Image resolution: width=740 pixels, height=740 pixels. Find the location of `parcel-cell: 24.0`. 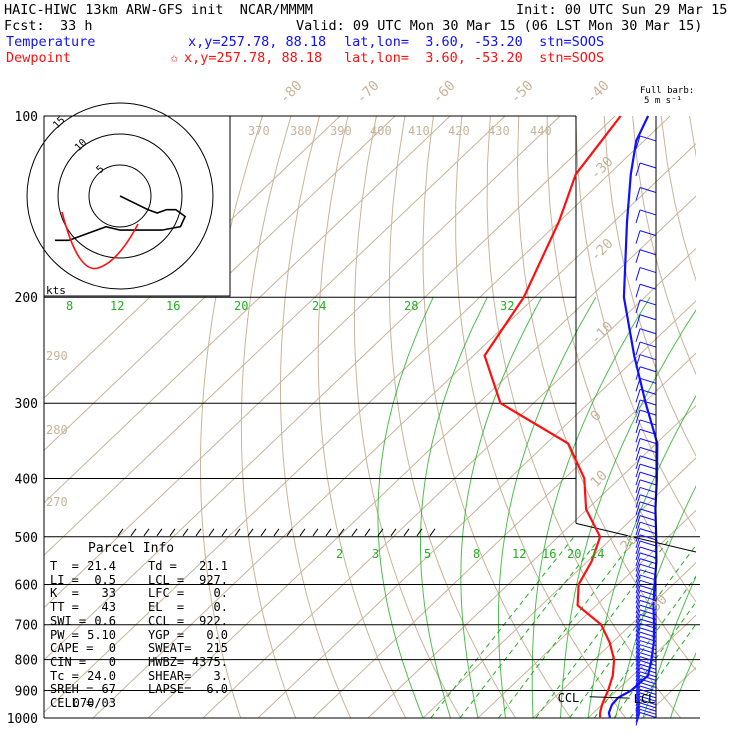

parcel-cell: 24.0 is located at coordinates (101, 675).